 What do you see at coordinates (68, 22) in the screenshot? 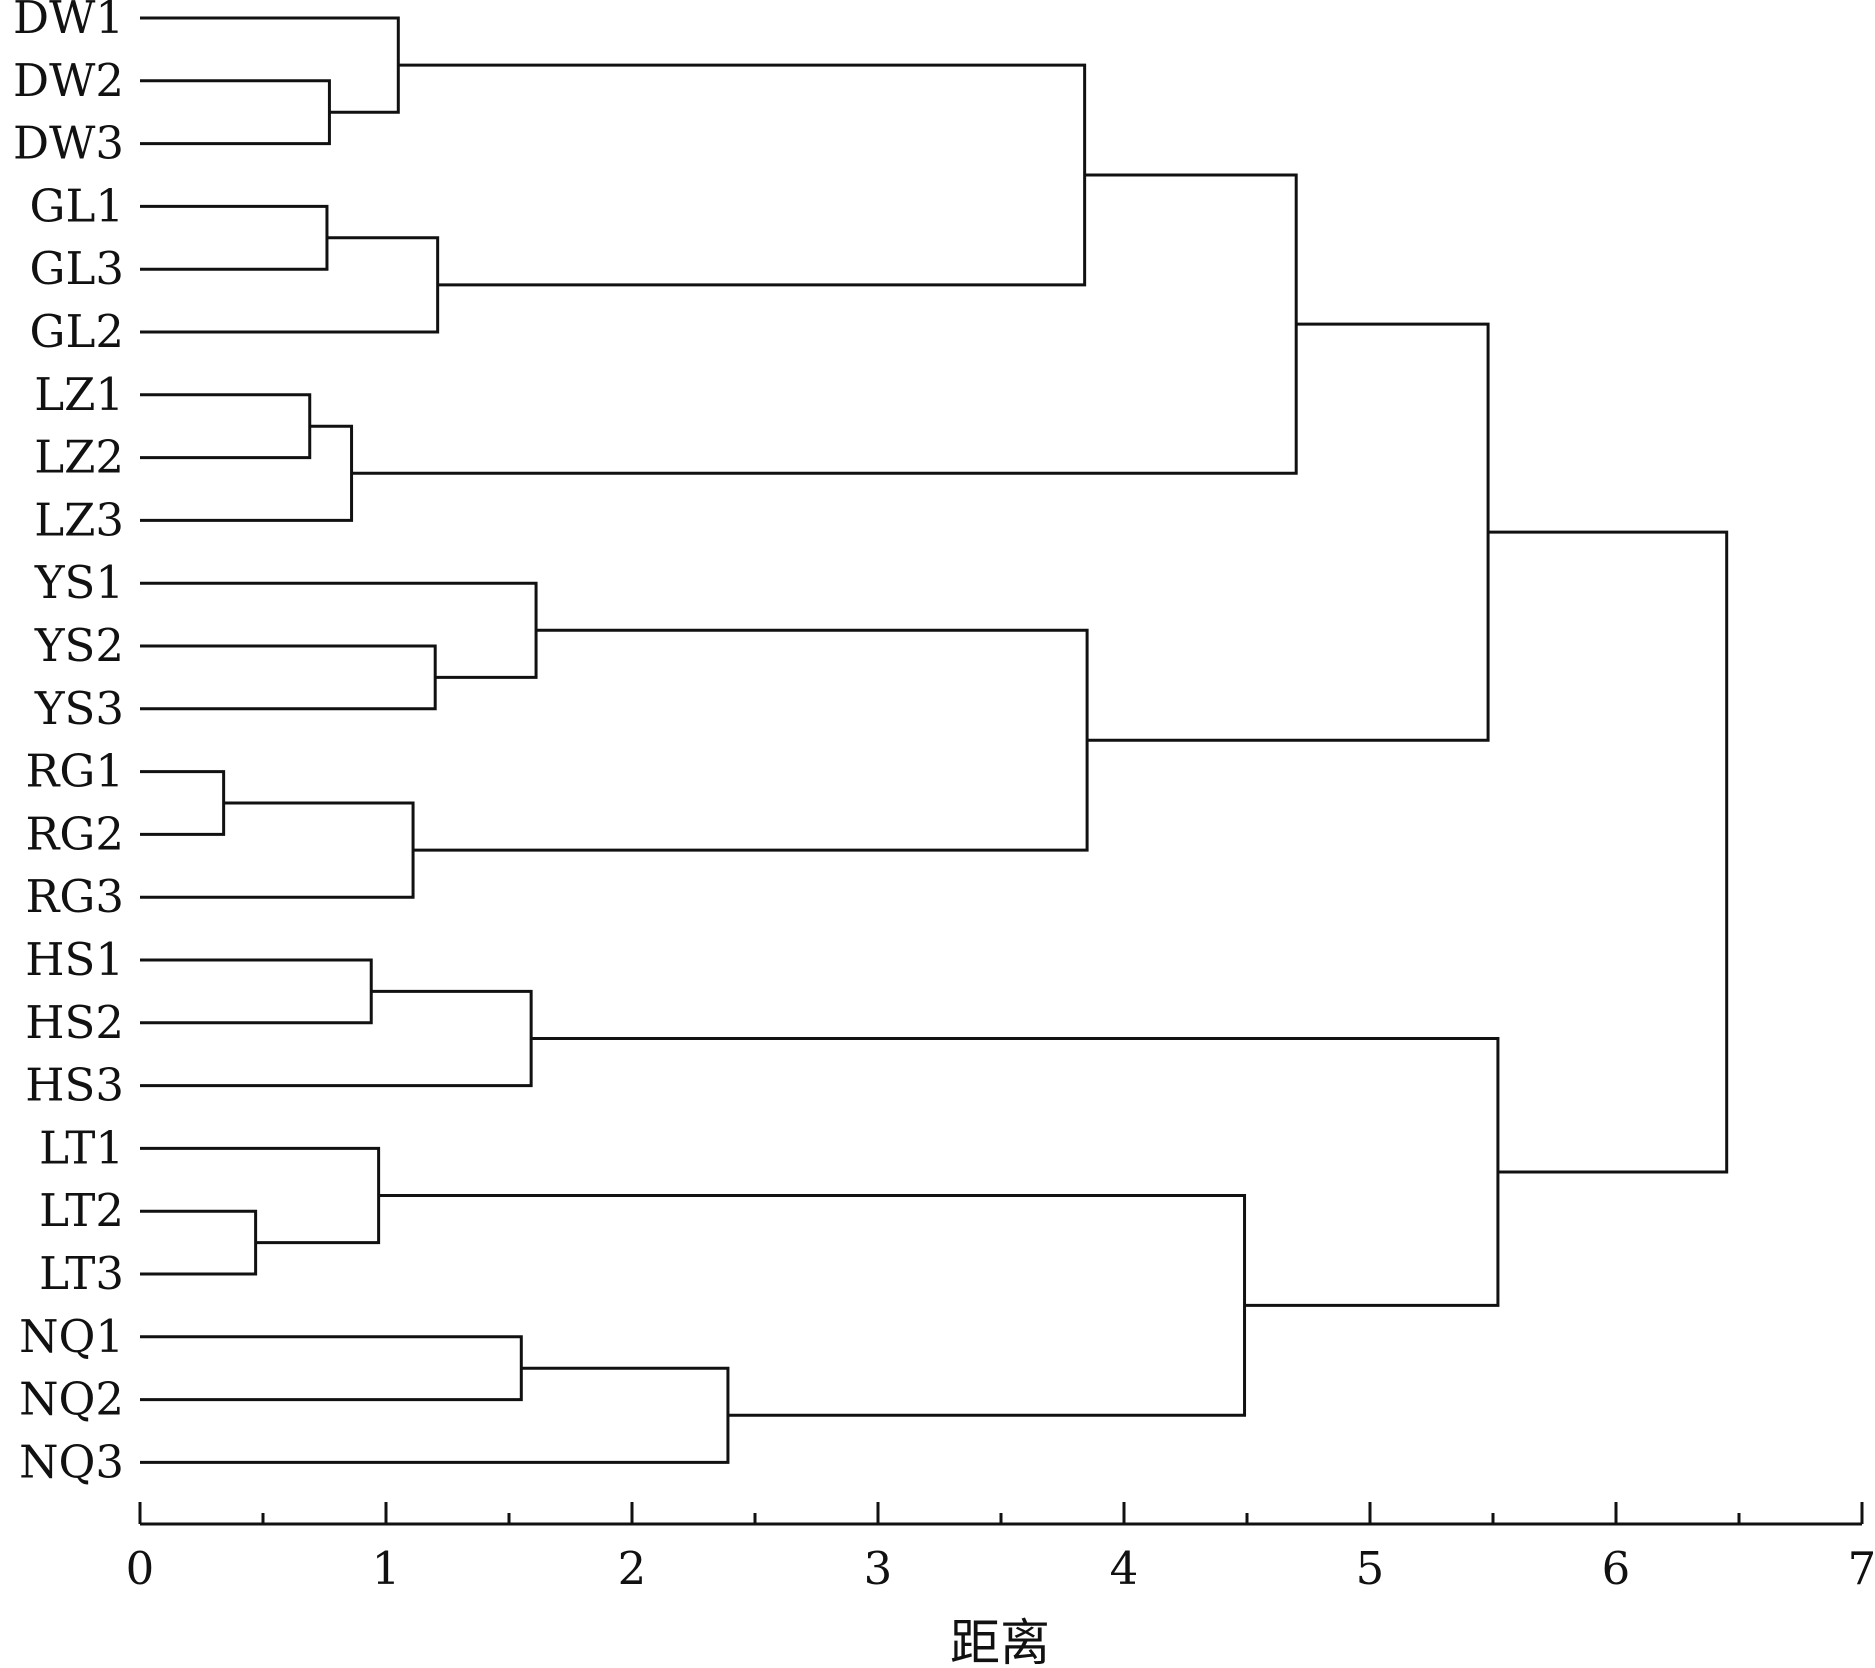
I see `leaf-label-dw1: DW1` at bounding box center [68, 22].